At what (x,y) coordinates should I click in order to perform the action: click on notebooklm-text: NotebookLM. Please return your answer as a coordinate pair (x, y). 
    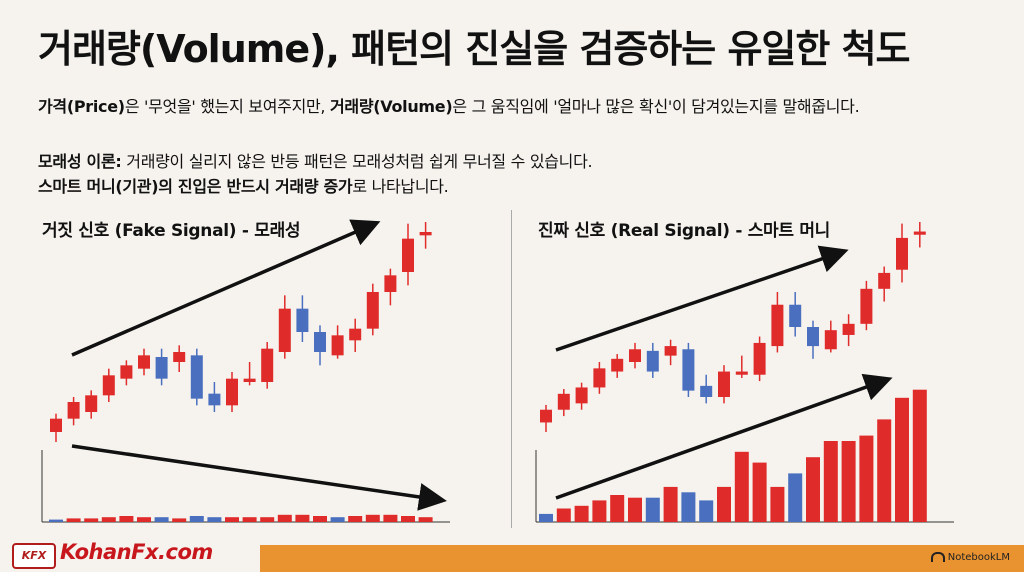
    Looking at the image, I should click on (978, 557).